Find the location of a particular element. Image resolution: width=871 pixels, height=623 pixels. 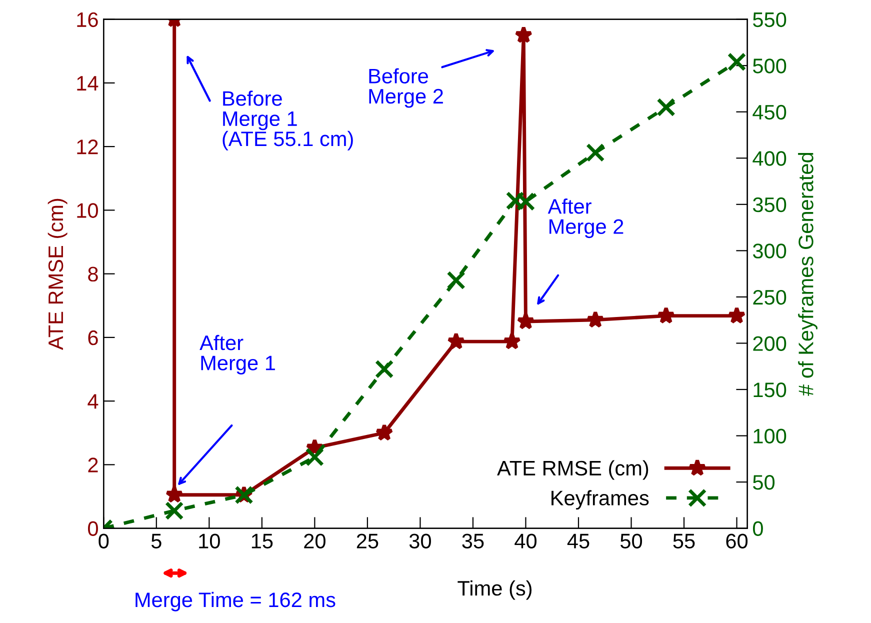

y2-tick-label: 100 is located at coordinates (770, 436).